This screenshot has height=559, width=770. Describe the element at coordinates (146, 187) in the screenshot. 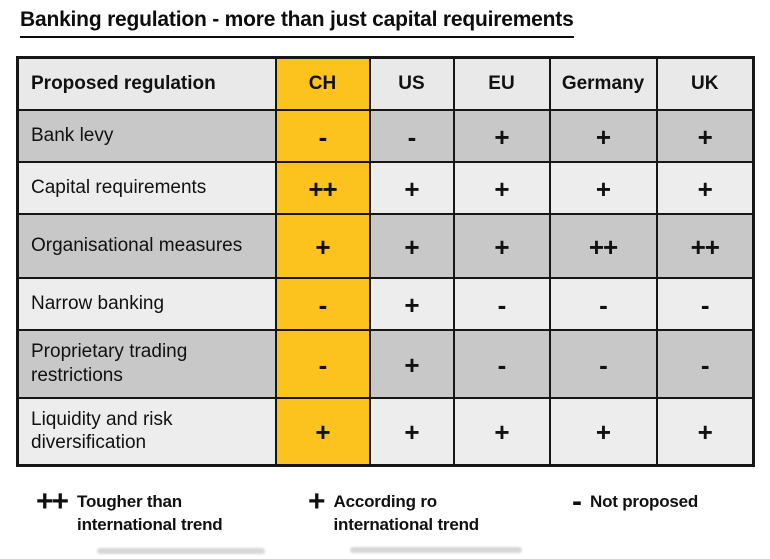

I see `row-label: Capital requirements` at that location.